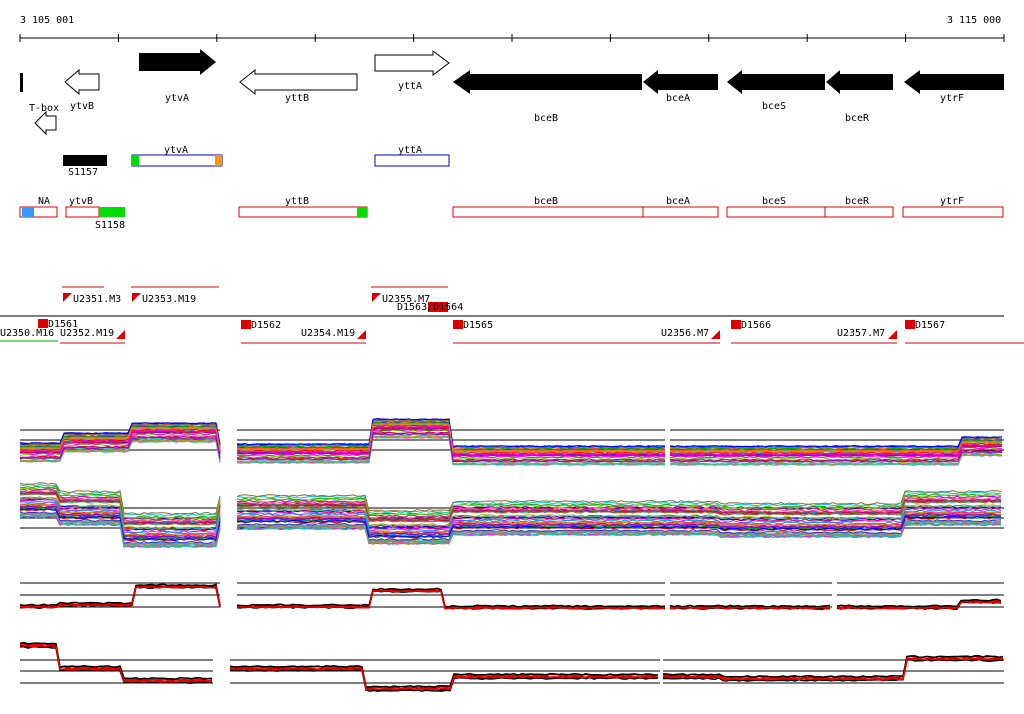 The width and height of the screenshot is (1024, 714). I want to click on gene-label-bceR: bceR, so click(857, 118).